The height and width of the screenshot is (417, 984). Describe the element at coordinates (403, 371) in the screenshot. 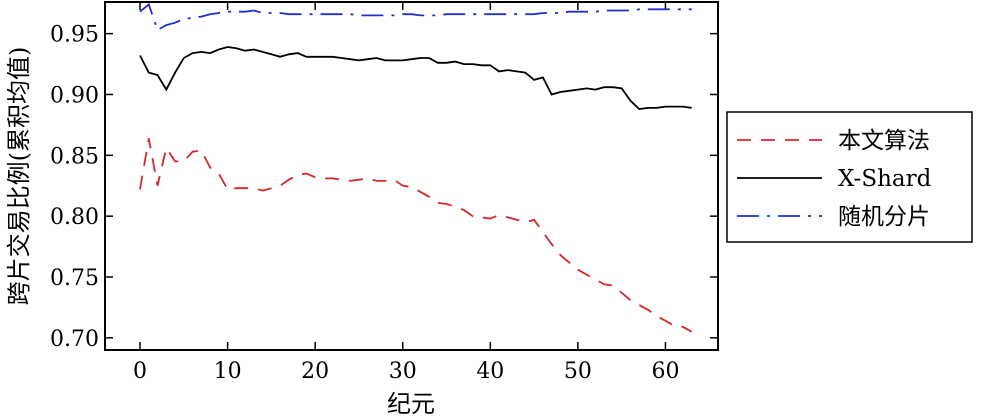

I see `x-tick-label: 30` at that location.